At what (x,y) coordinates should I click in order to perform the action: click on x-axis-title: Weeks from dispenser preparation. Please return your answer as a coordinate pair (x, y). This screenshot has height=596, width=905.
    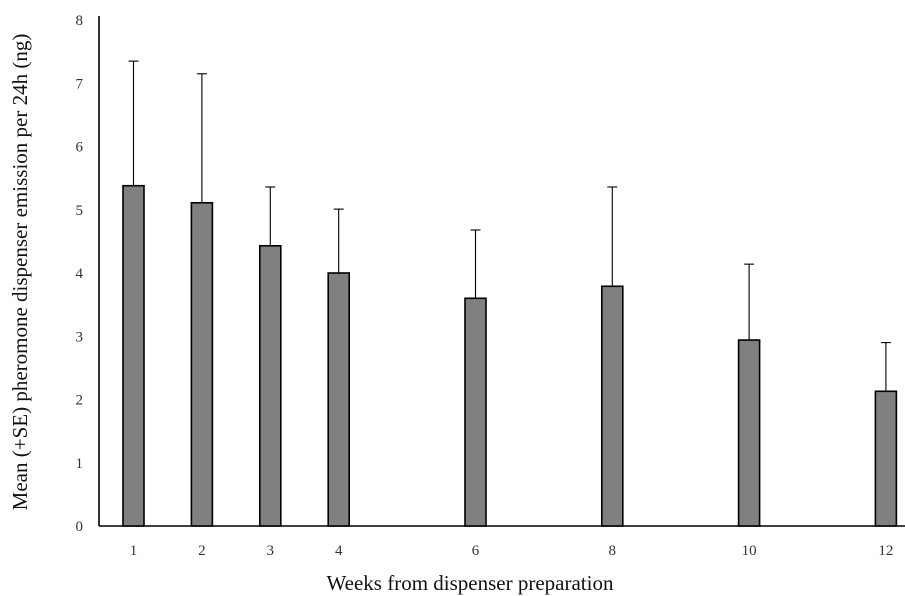
    Looking at the image, I should click on (470, 583).